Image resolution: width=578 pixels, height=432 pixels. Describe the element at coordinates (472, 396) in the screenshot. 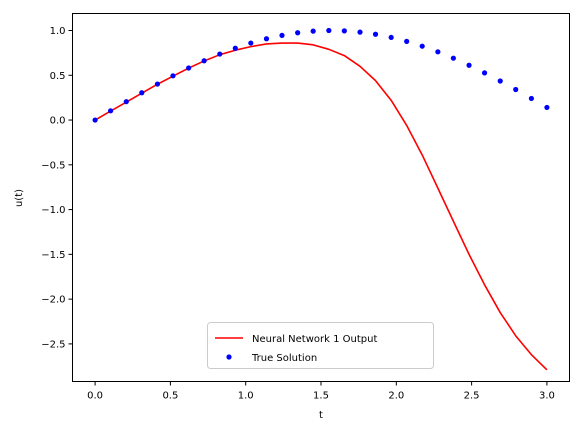

I see `x-tick-label: 2.5` at that location.